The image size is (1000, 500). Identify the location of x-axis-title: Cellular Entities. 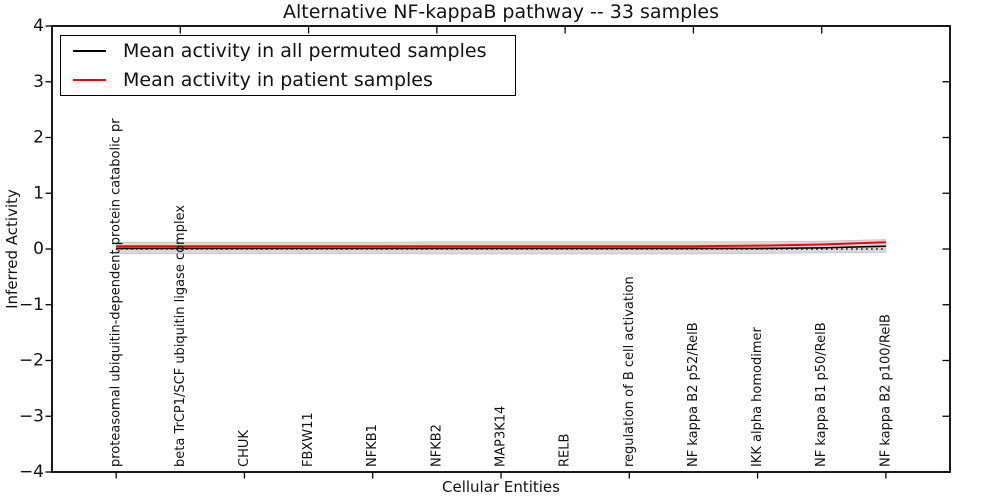
(501, 487).